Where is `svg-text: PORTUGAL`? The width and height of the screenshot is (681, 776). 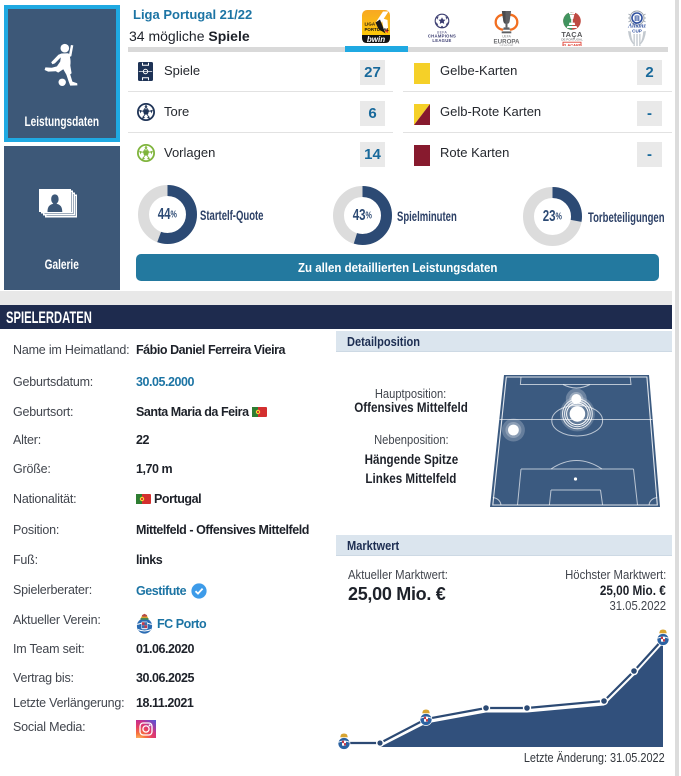 svg-text: PORTUGAL is located at coordinates (377, 29).